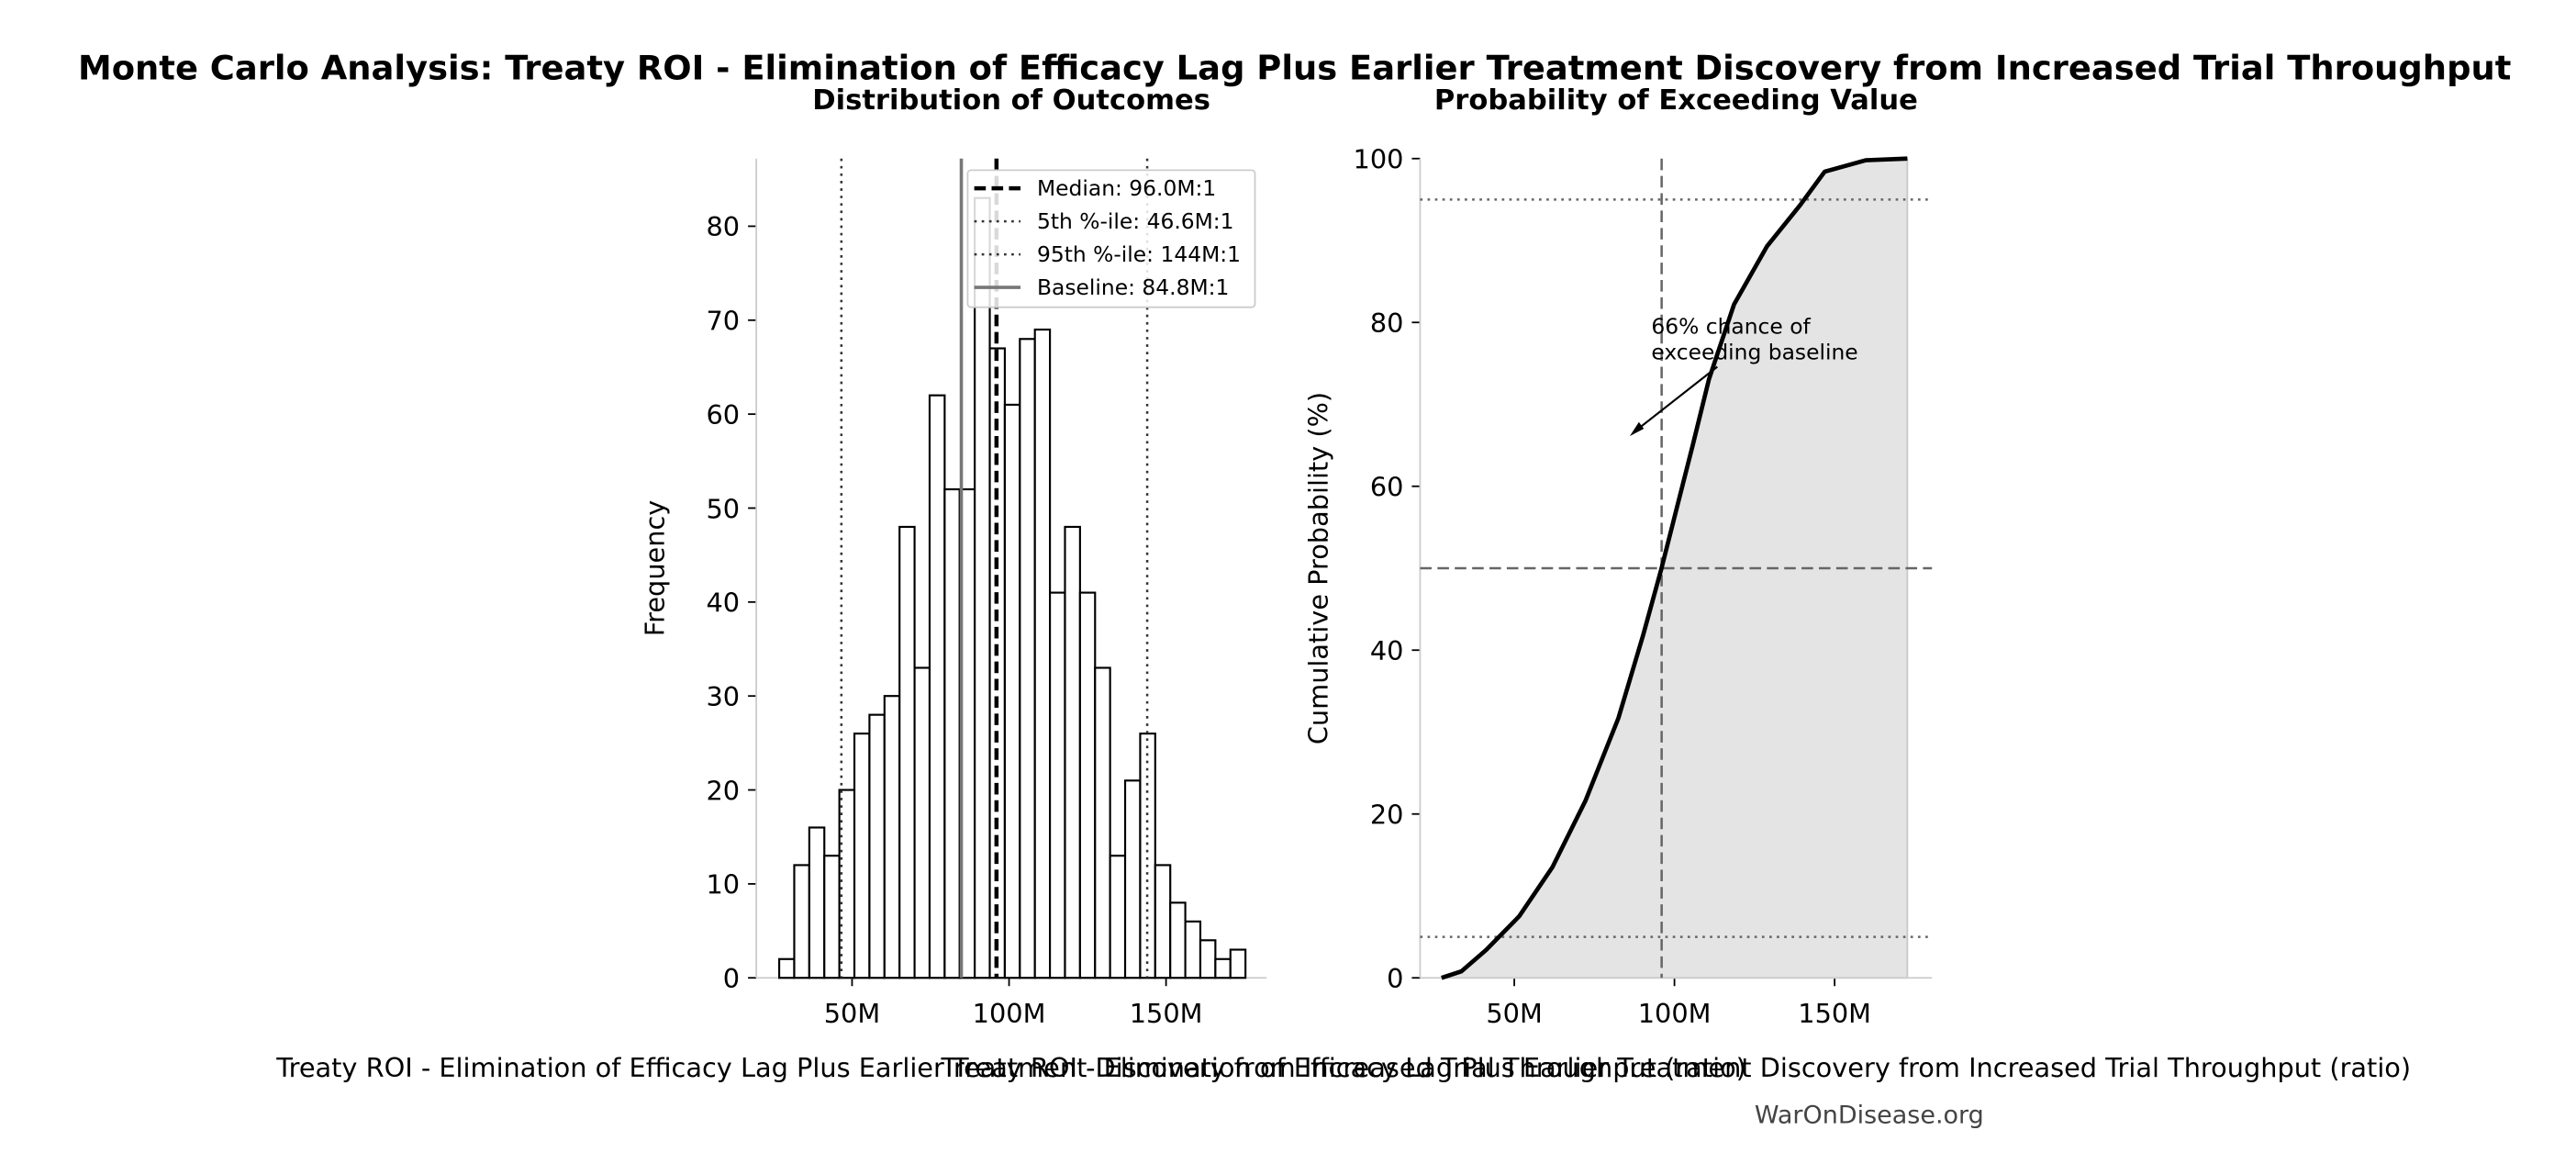 This screenshot has width=2576, height=1175. Describe the element at coordinates (724, 321) in the screenshot. I see `y-tick-label: 70` at that location.